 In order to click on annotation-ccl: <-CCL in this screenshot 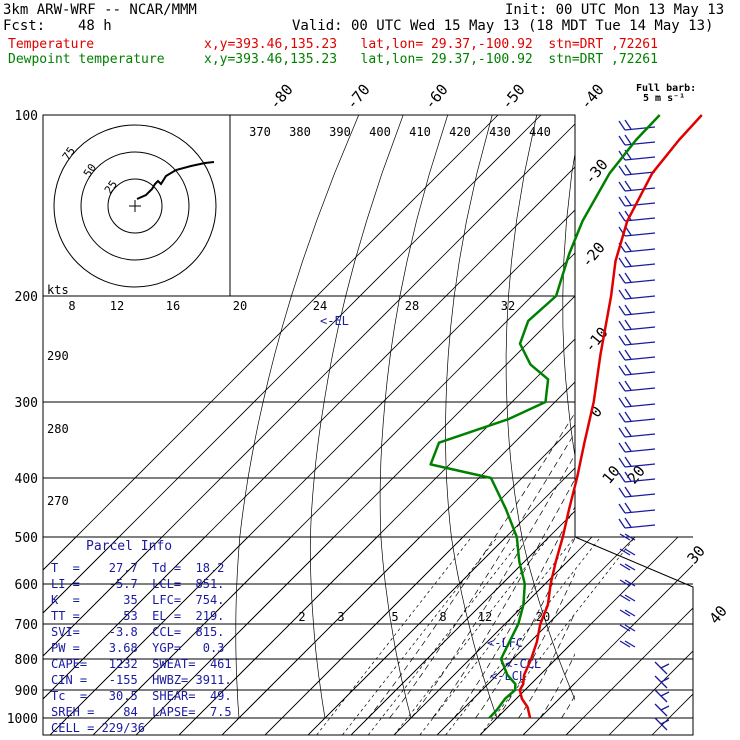, I will do `click(523, 664)`.